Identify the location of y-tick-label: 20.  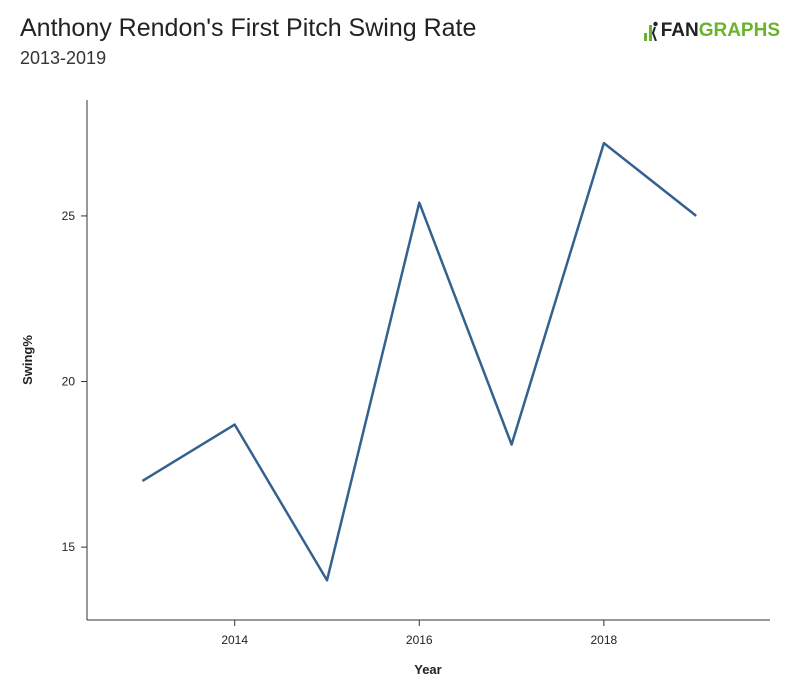
(69, 382).